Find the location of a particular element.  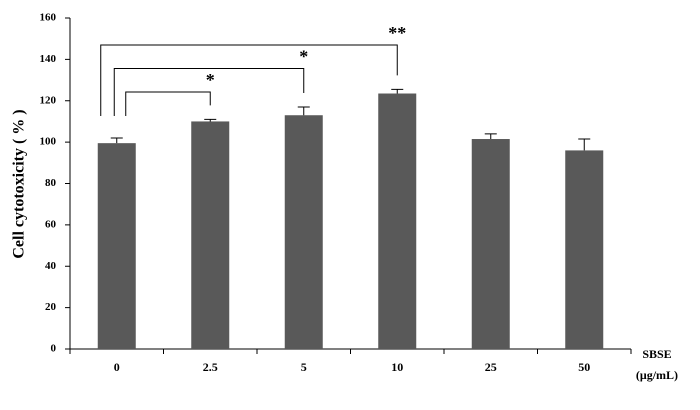

x-tick-label: 50 is located at coordinates (584, 367).